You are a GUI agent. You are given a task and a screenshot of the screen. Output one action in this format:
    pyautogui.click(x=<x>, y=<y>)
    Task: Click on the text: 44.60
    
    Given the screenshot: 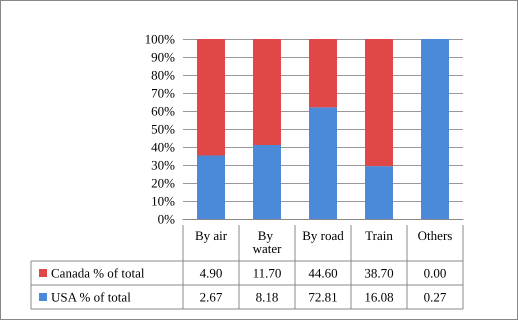 What is the action you would take?
    pyautogui.click(x=323, y=273)
    